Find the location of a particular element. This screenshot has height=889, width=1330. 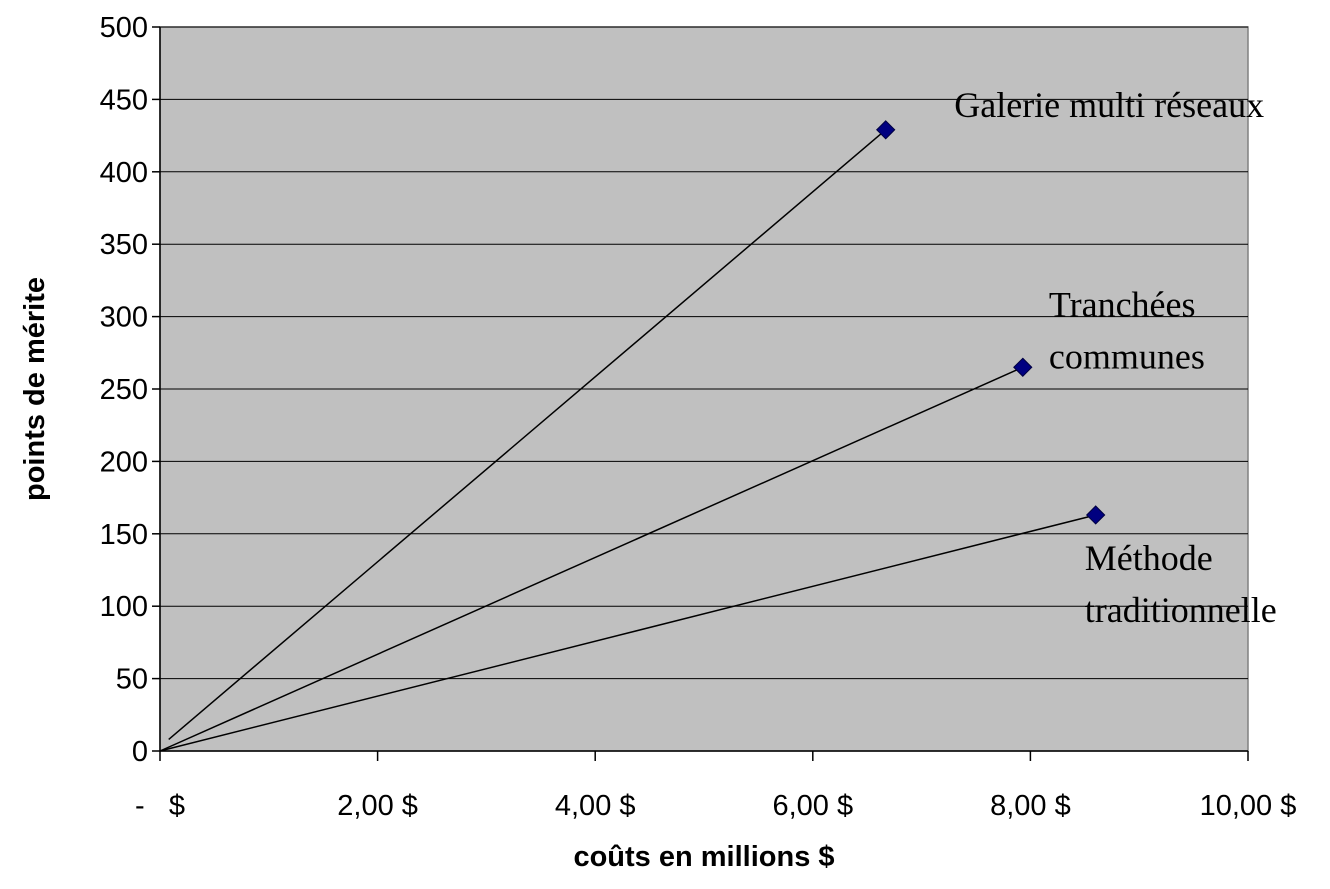

y-tick-label: 50 is located at coordinates (132, 680).